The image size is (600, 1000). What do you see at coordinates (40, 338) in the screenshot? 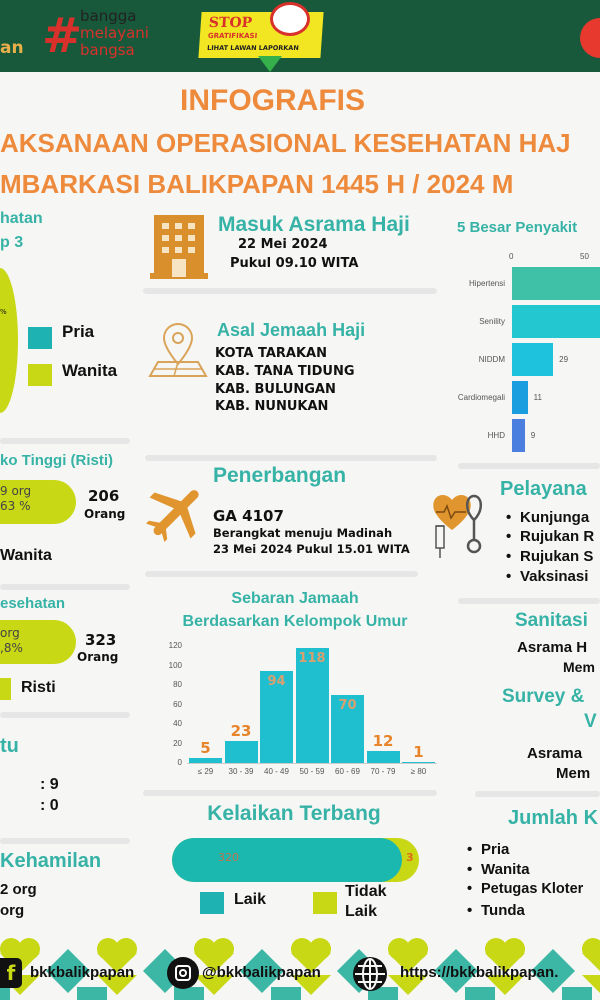
I see `legend-swatch-pria` at bounding box center [40, 338].